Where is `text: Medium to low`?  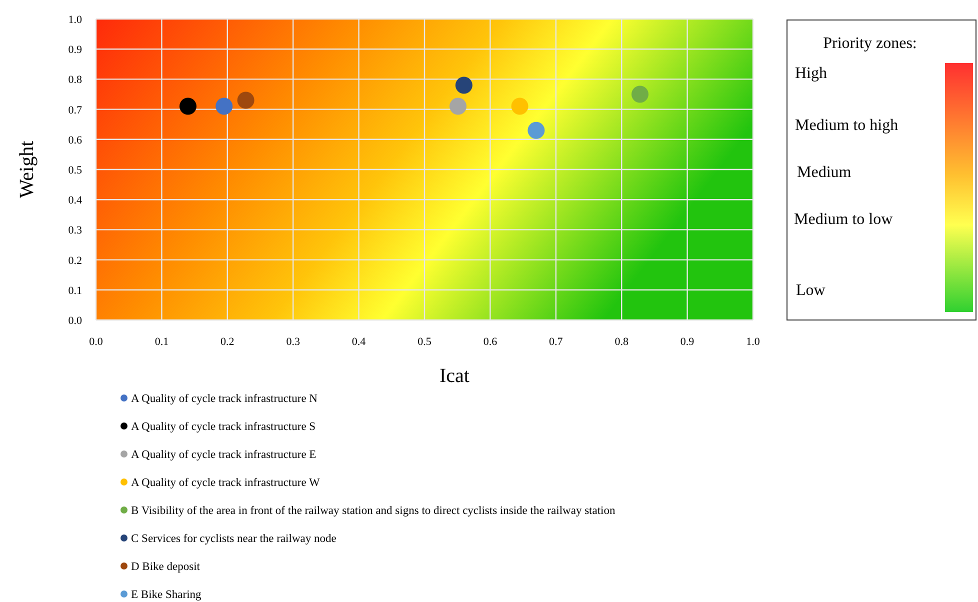
text: Medium to low is located at coordinates (844, 219).